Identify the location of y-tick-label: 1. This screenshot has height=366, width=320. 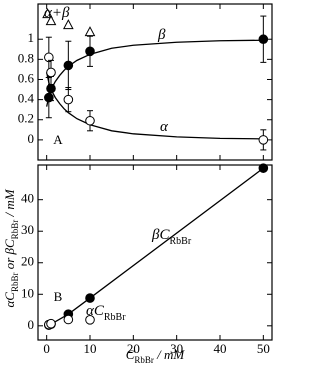
(31, 37).